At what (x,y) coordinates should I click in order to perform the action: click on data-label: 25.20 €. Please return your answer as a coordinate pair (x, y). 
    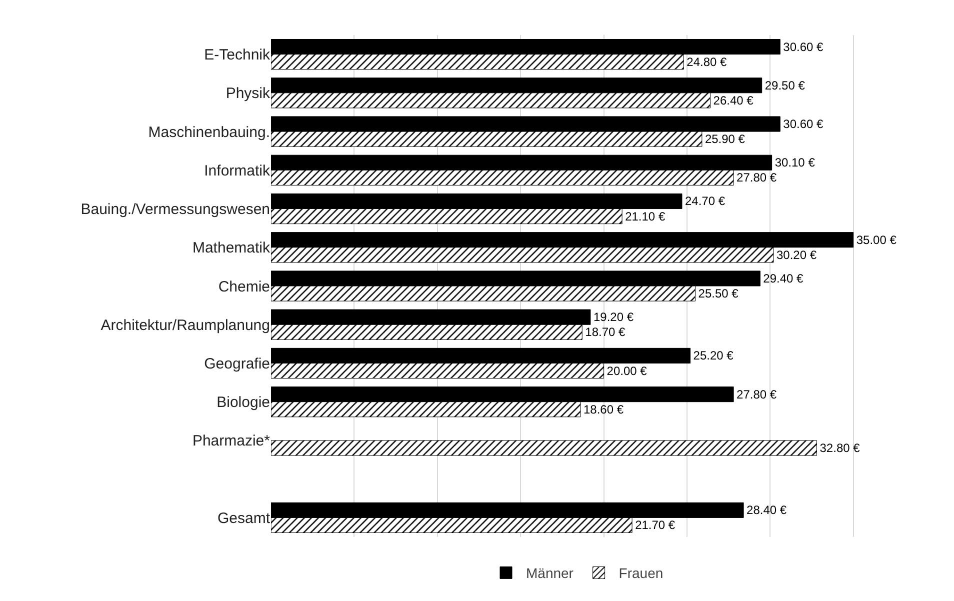
    Looking at the image, I should click on (713, 355).